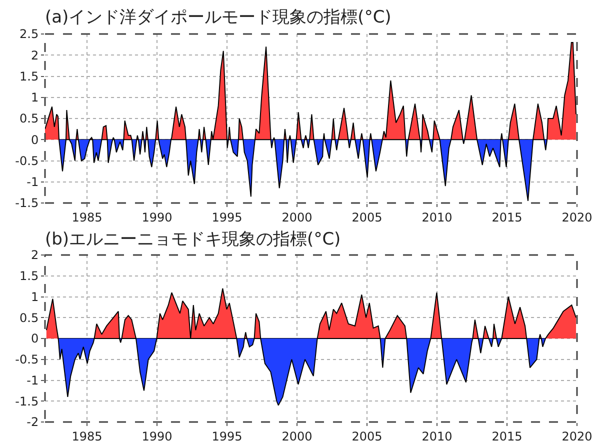 This screenshot has width=593, height=445. Describe the element at coordinates (32, 422) in the screenshot. I see `y-tick-label: -2` at that location.